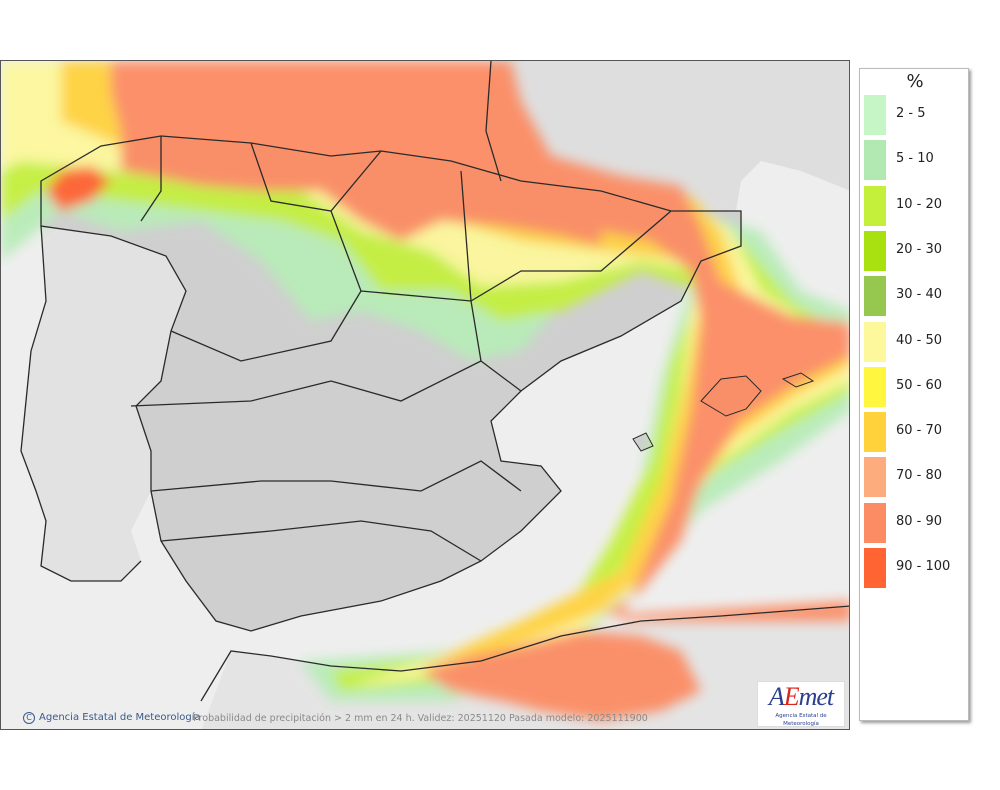  I want to click on legend-item: 20 - 30, so click(916, 250).